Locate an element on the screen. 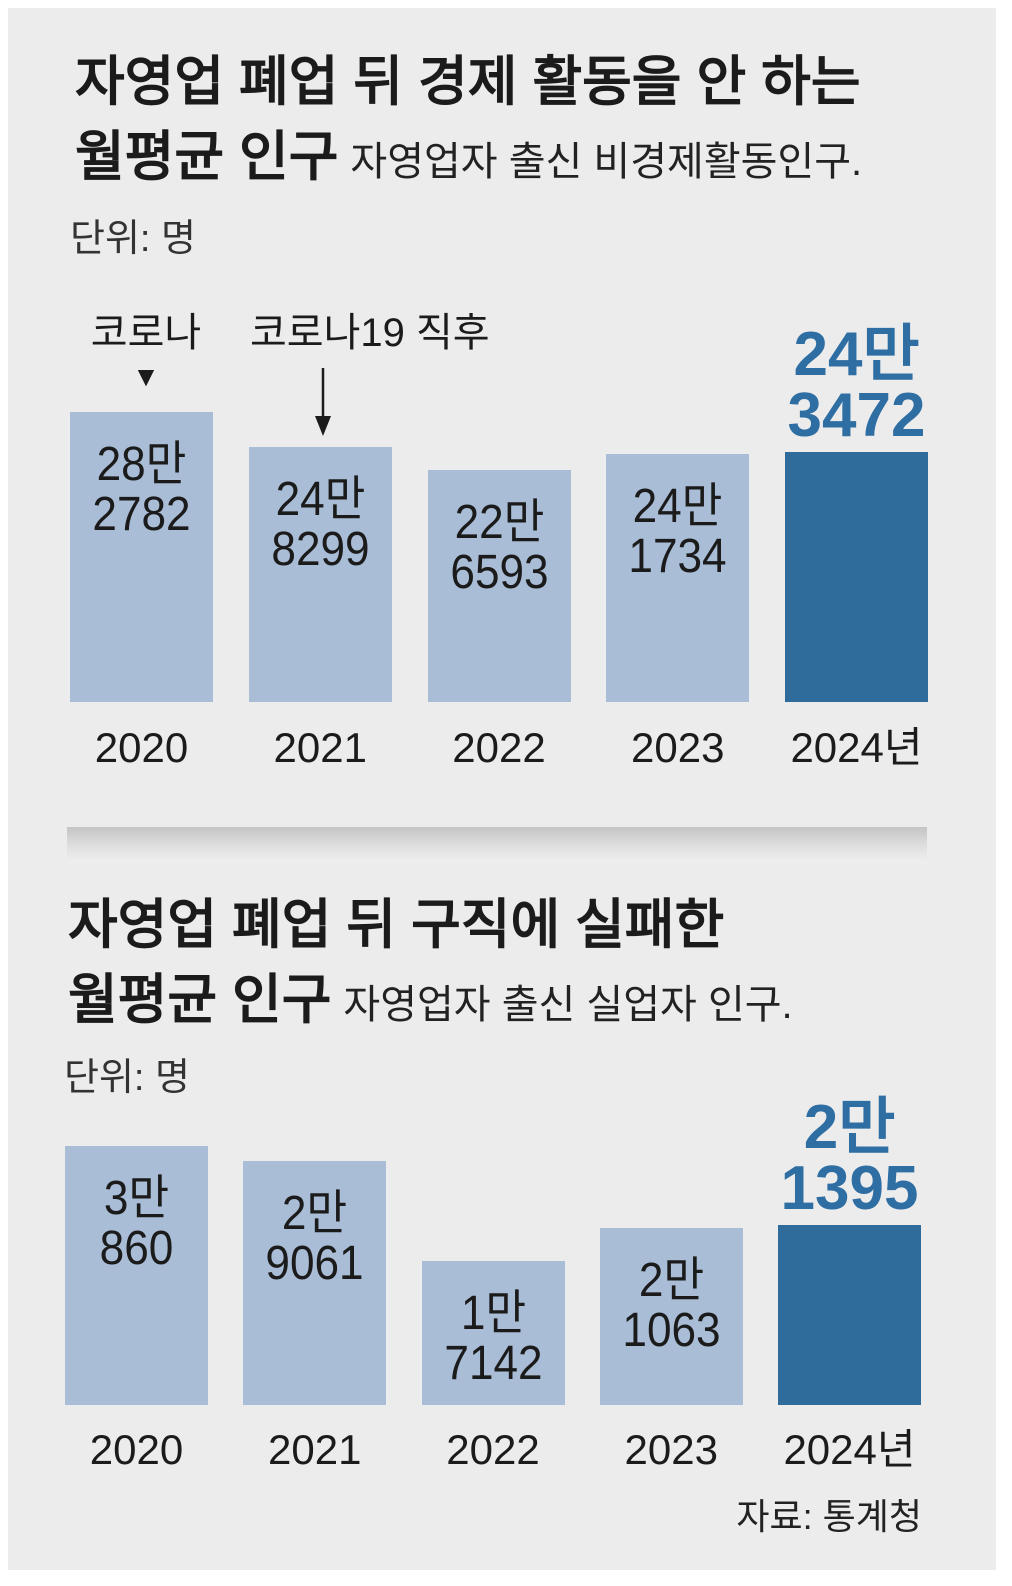  value-label-line: 3472 is located at coordinates (856, 416).